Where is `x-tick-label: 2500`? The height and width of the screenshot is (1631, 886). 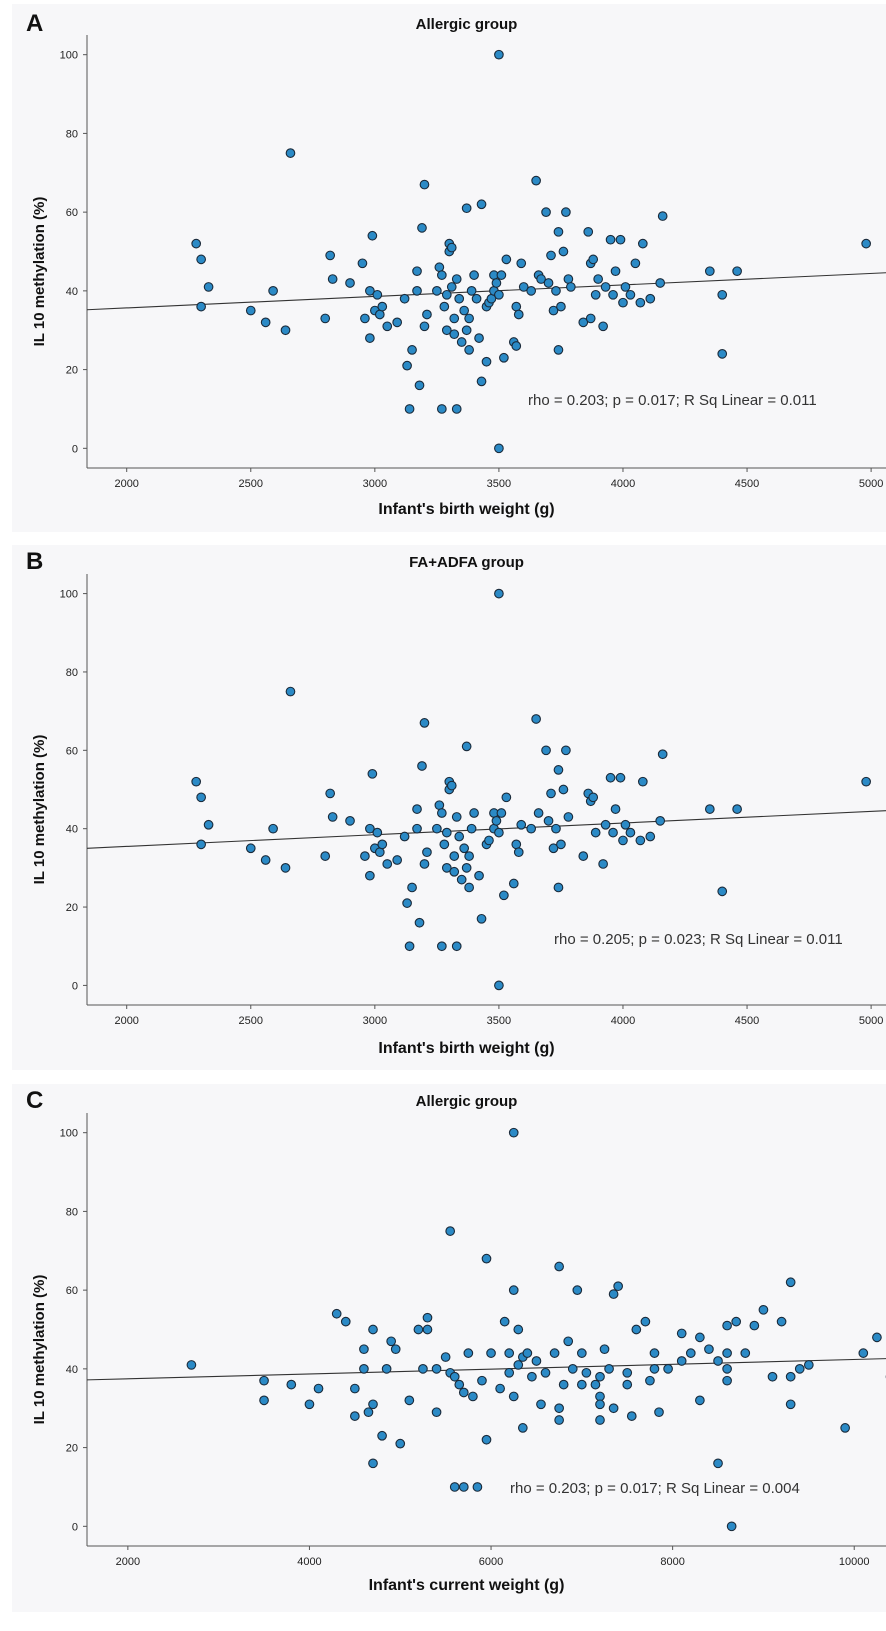
x-tick-label: 2500 is located at coordinates (251, 484).